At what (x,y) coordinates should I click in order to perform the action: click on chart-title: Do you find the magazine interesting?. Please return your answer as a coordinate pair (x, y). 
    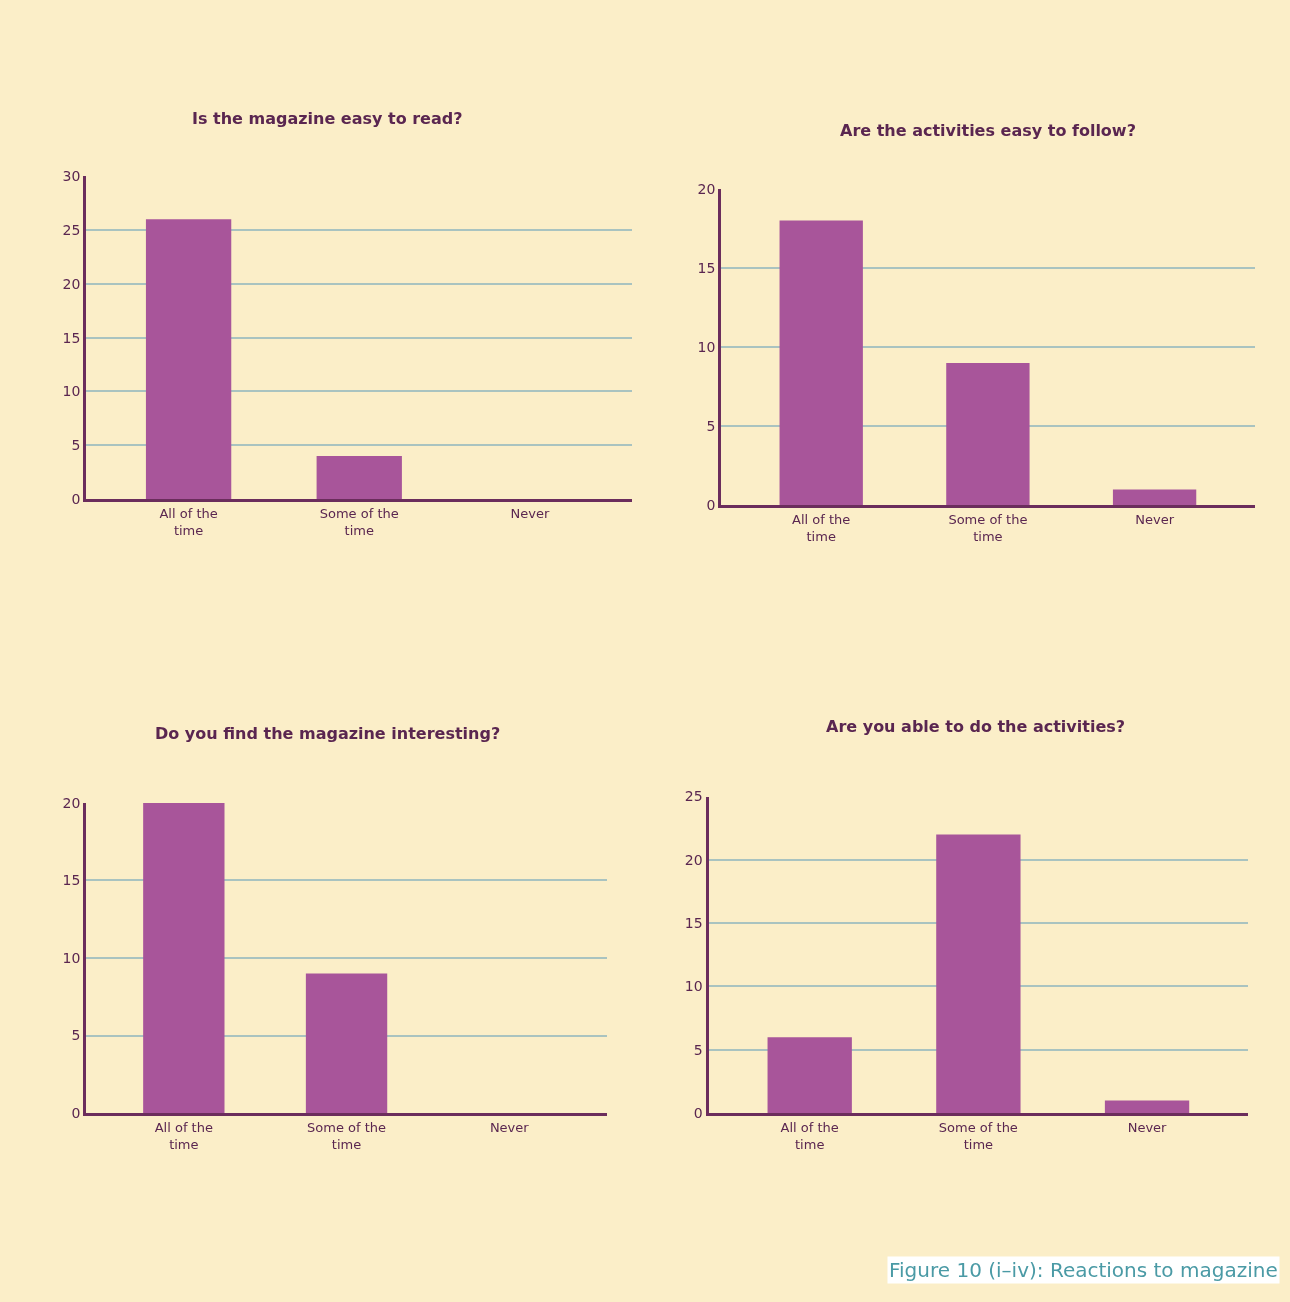
    Looking at the image, I should click on (328, 733).